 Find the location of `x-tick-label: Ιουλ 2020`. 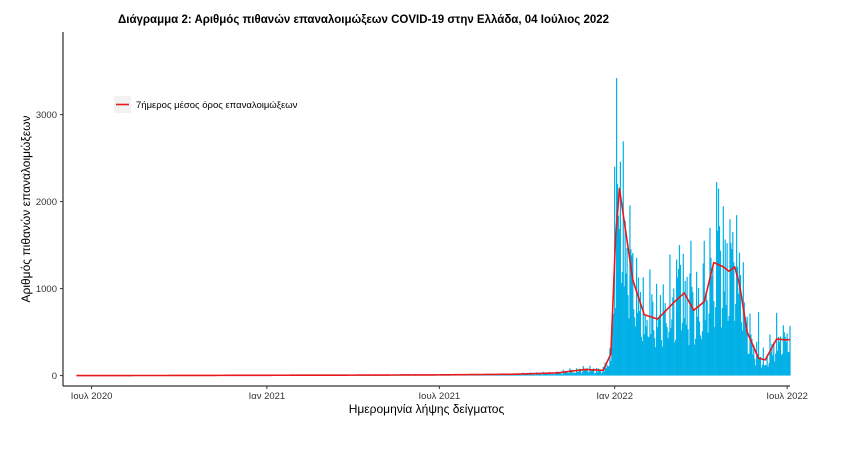

x-tick-label: Ιουλ 2020 is located at coordinates (92, 396).